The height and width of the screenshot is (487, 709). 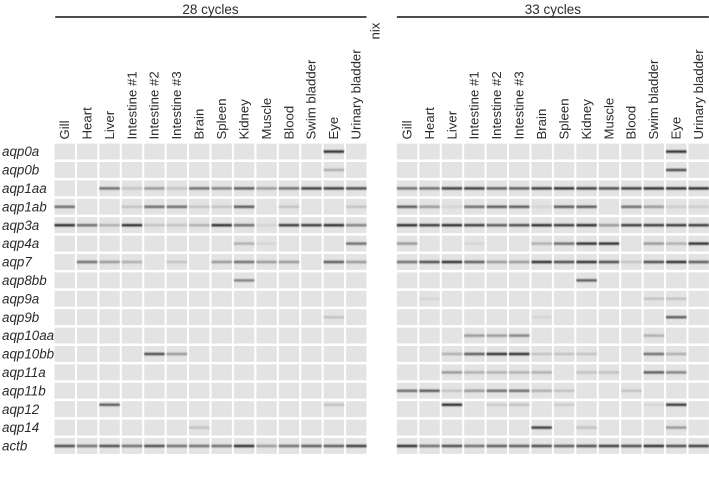 I want to click on svg-text: 33 cycles, so click(x=553, y=9).